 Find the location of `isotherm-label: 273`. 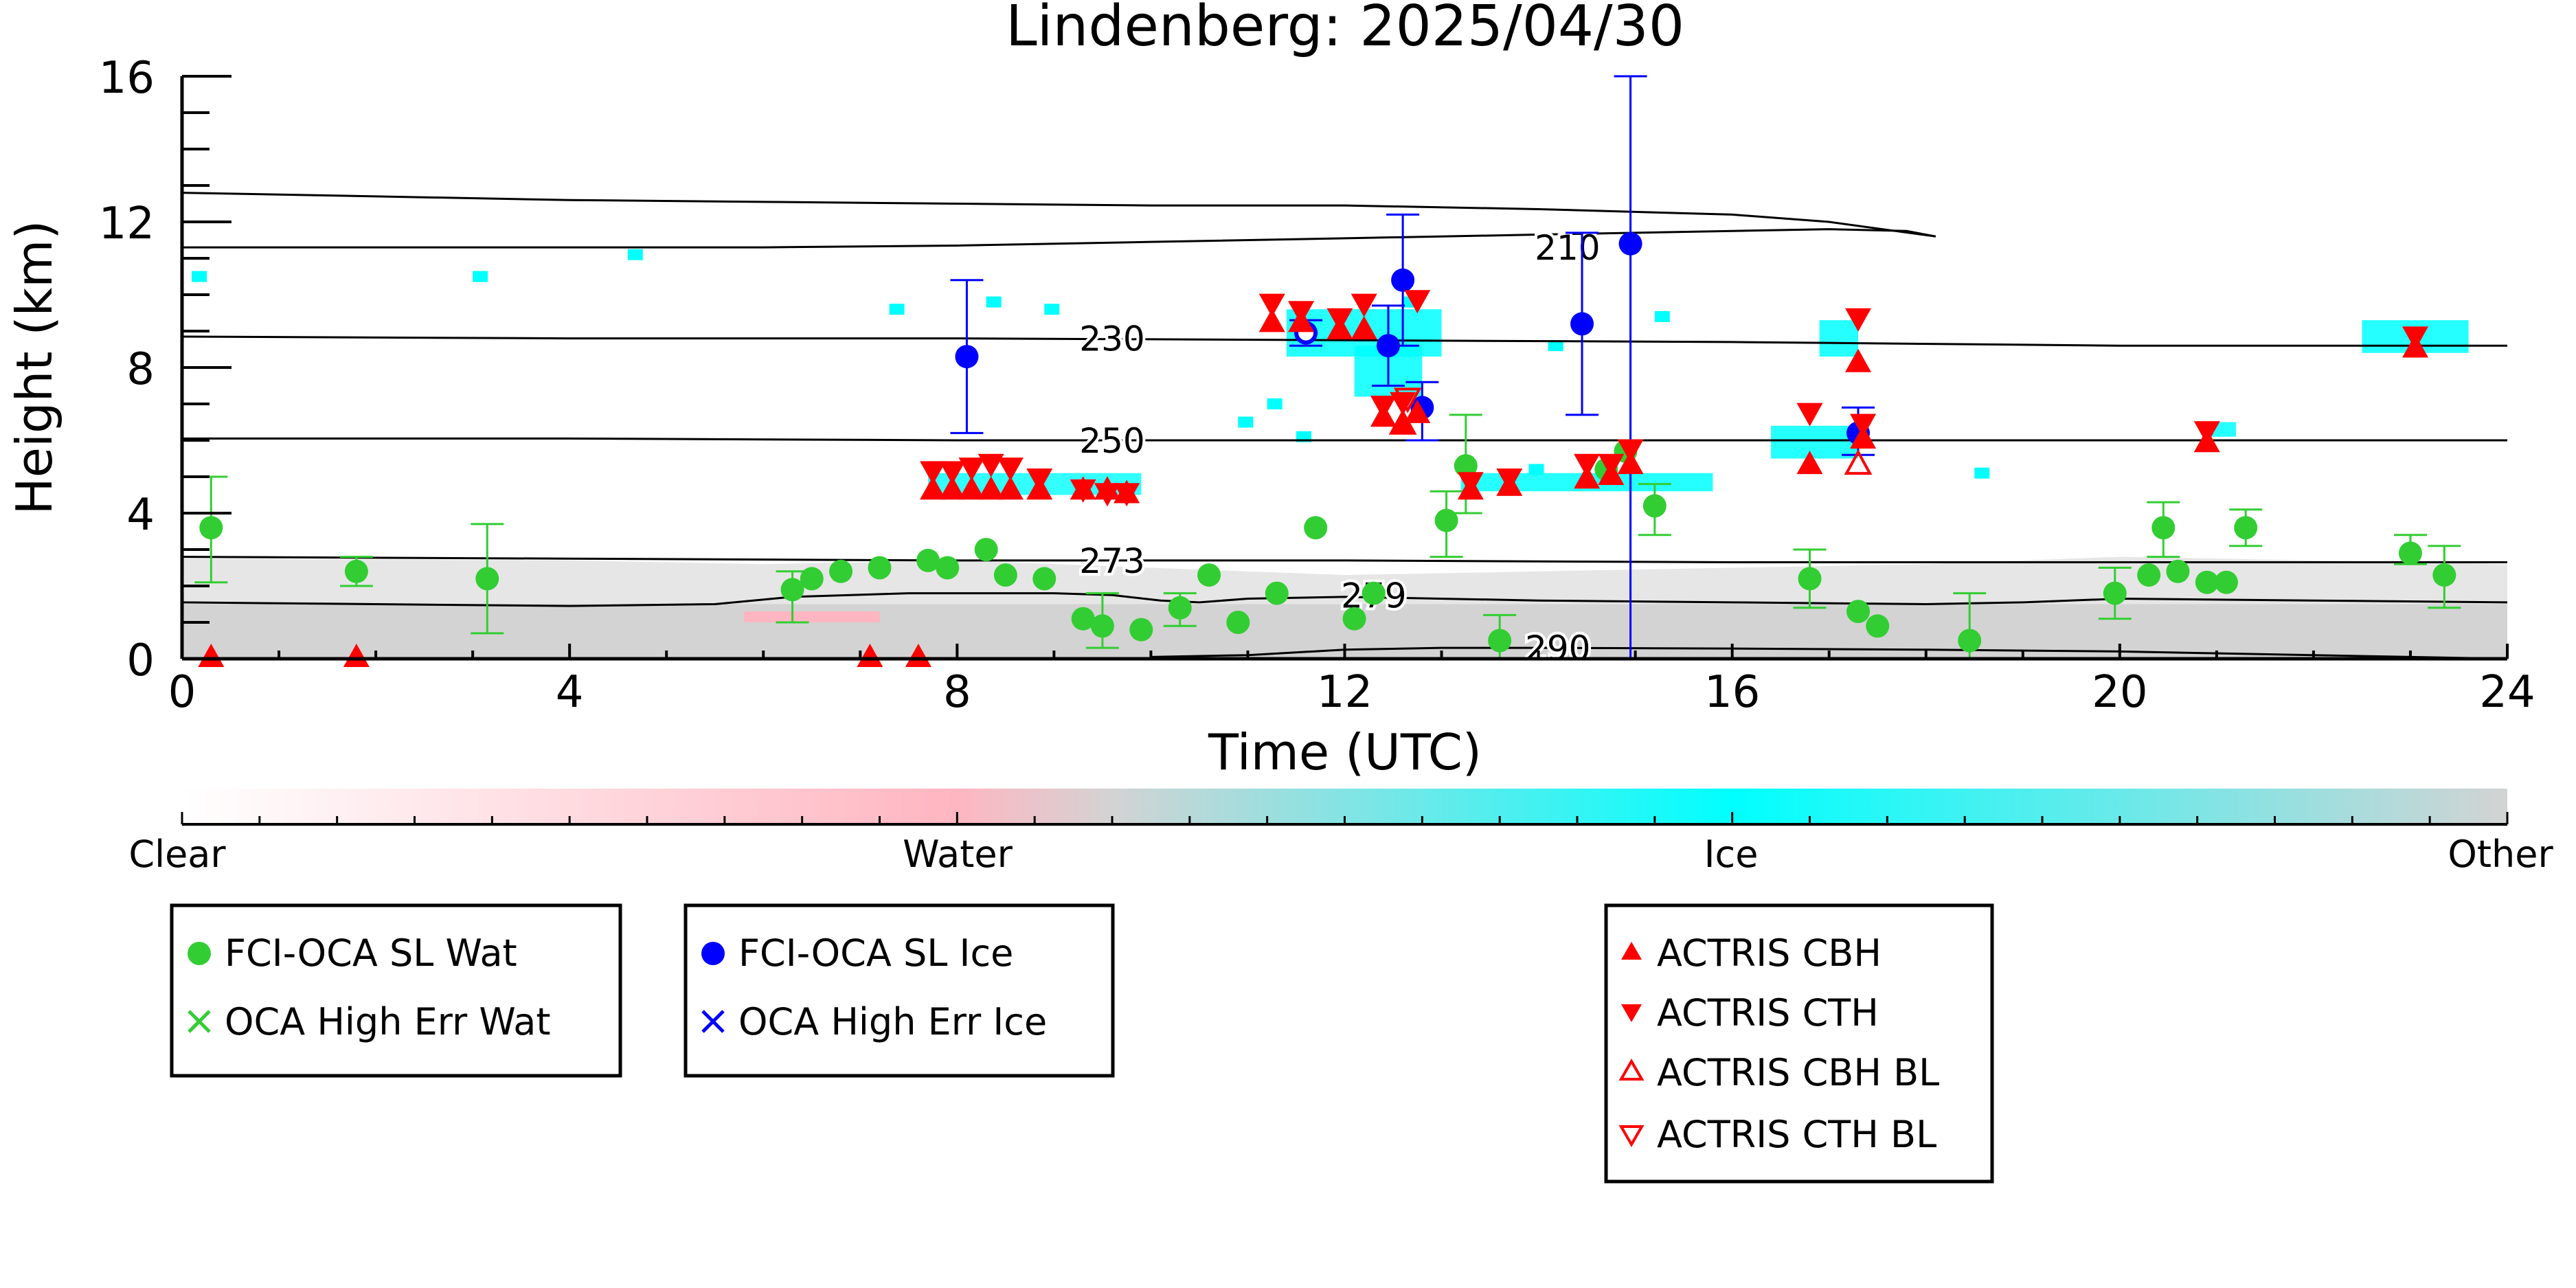

isotherm-label: 273 is located at coordinates (1111, 561).